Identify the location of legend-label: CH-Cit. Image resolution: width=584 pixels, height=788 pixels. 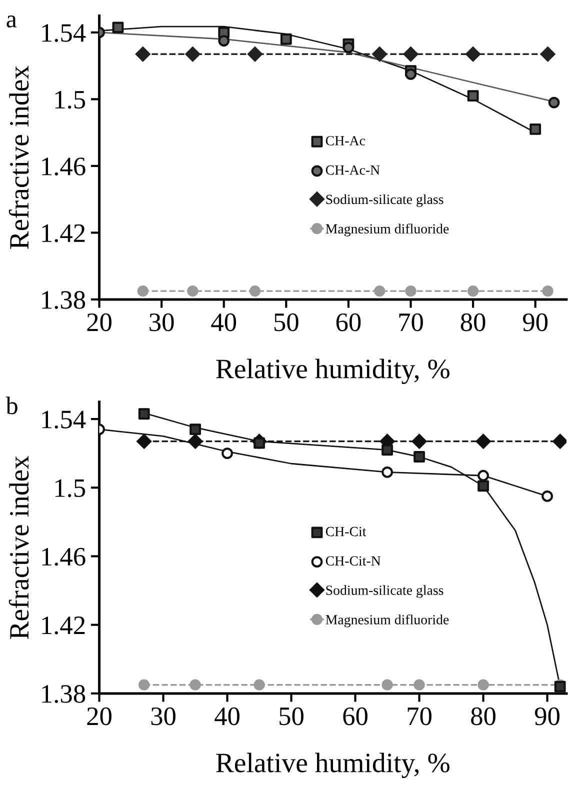
(346, 531).